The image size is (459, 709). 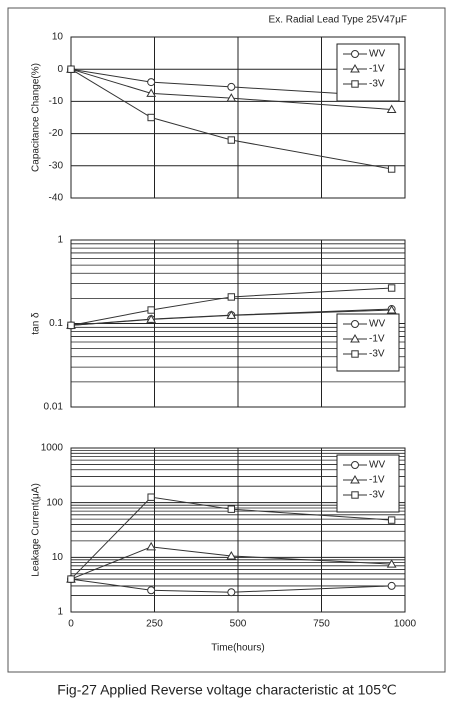 I want to click on y-axis-label: Capacitance Change(%), so click(x=36, y=117).